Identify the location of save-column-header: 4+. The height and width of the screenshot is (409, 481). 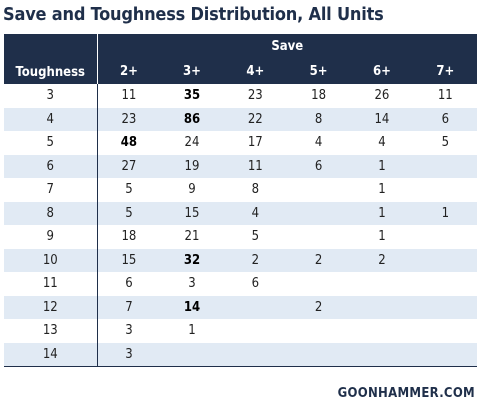
(255, 71).